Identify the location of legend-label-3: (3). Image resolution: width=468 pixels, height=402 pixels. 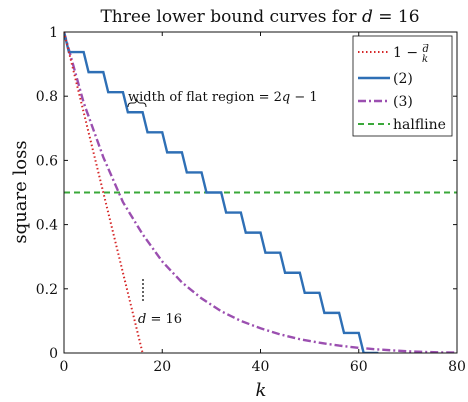
(403, 102).